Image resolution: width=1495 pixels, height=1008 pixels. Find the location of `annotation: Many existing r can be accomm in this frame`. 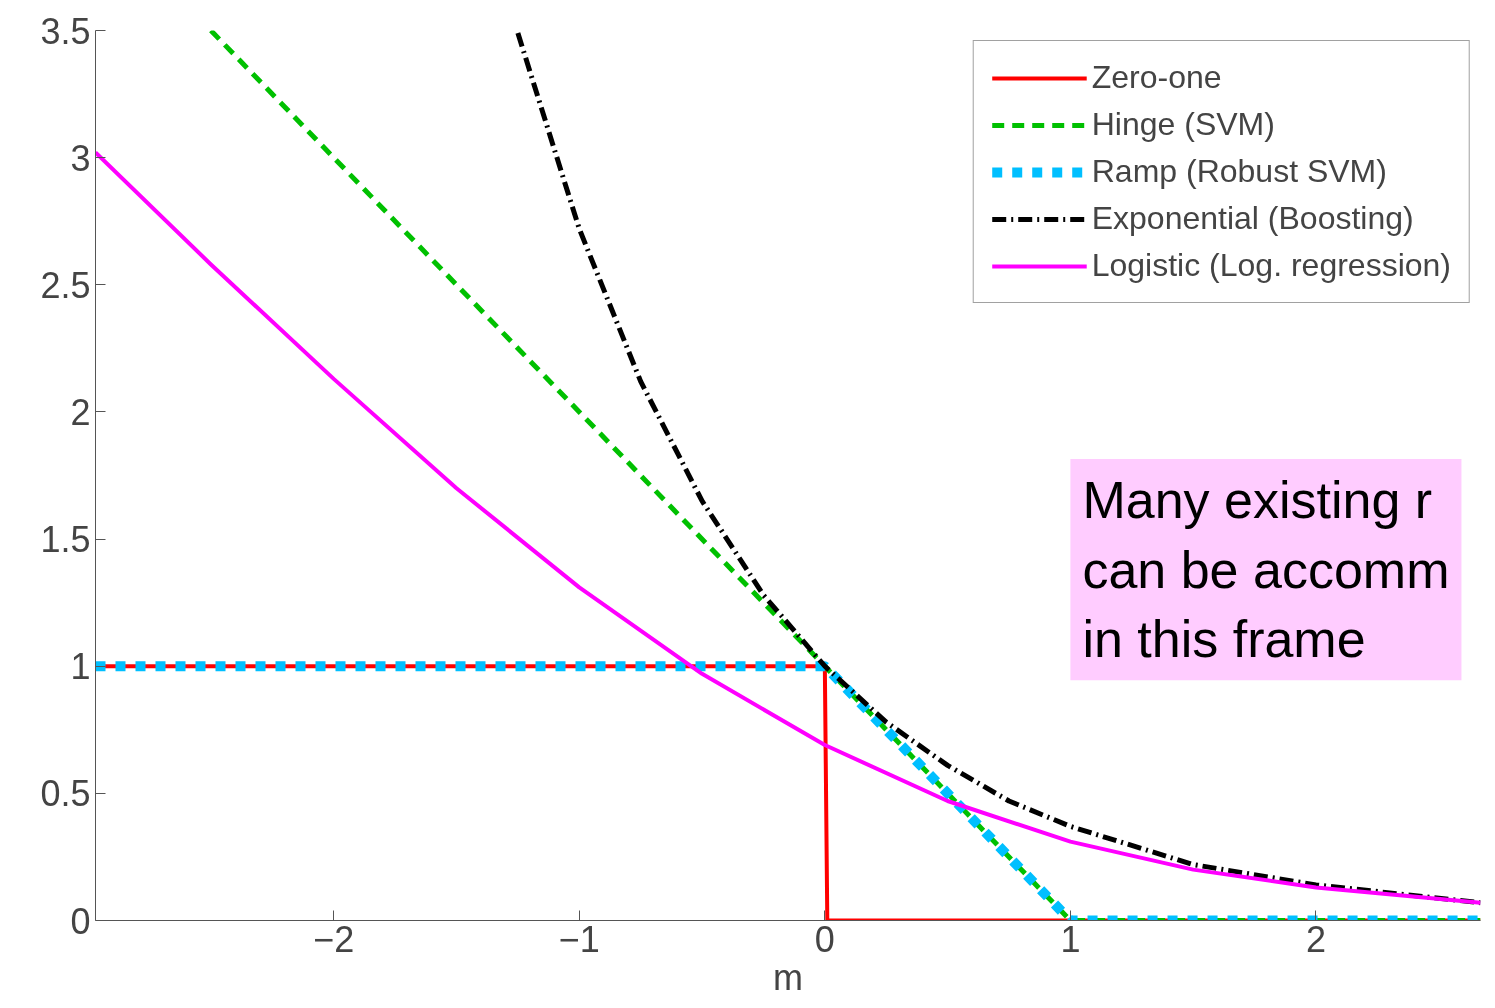

annotation: Many existing r can be accomm in this frame is located at coordinates (1266, 569).